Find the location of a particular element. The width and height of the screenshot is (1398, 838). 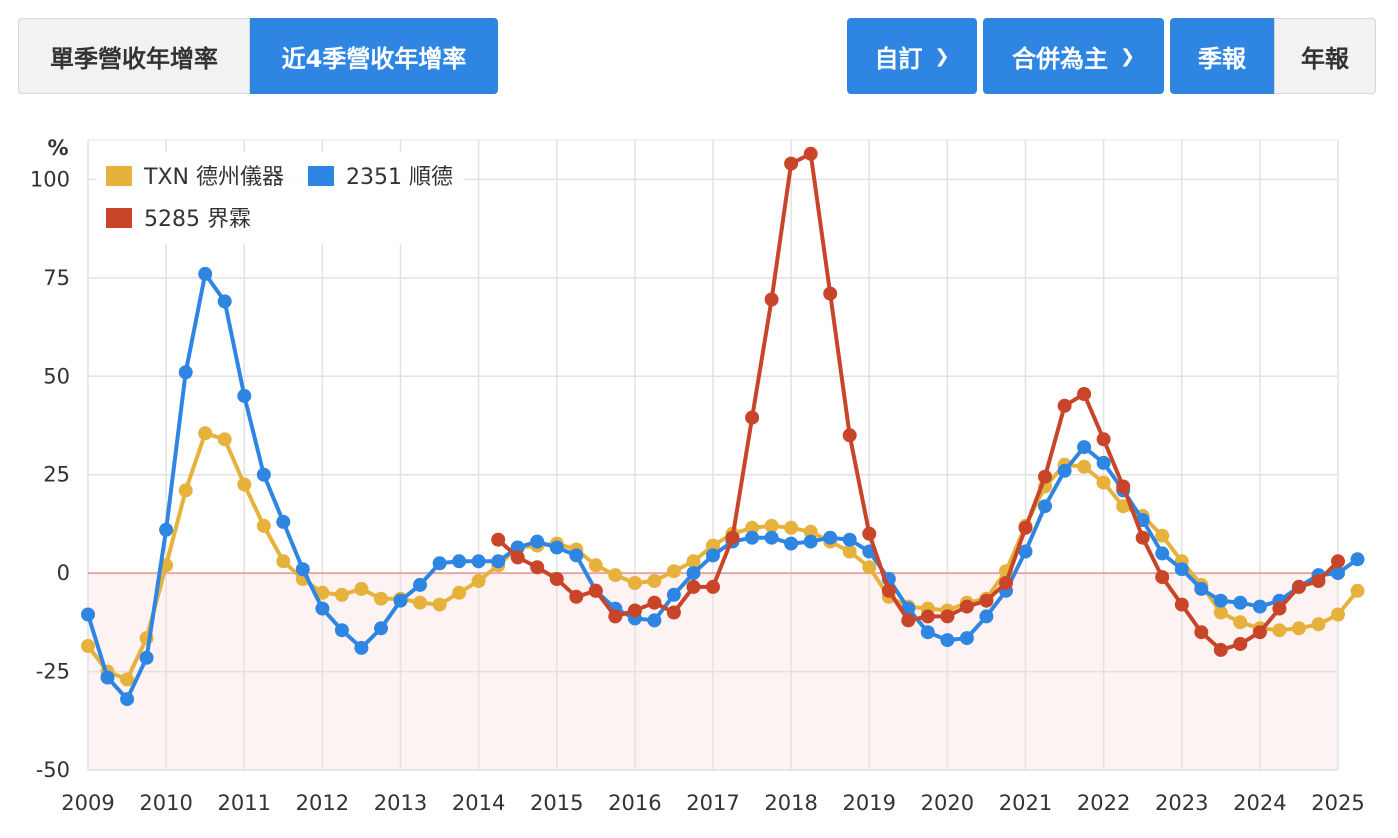

custom-dropdown: 自訂 ❯ is located at coordinates (912, 56).